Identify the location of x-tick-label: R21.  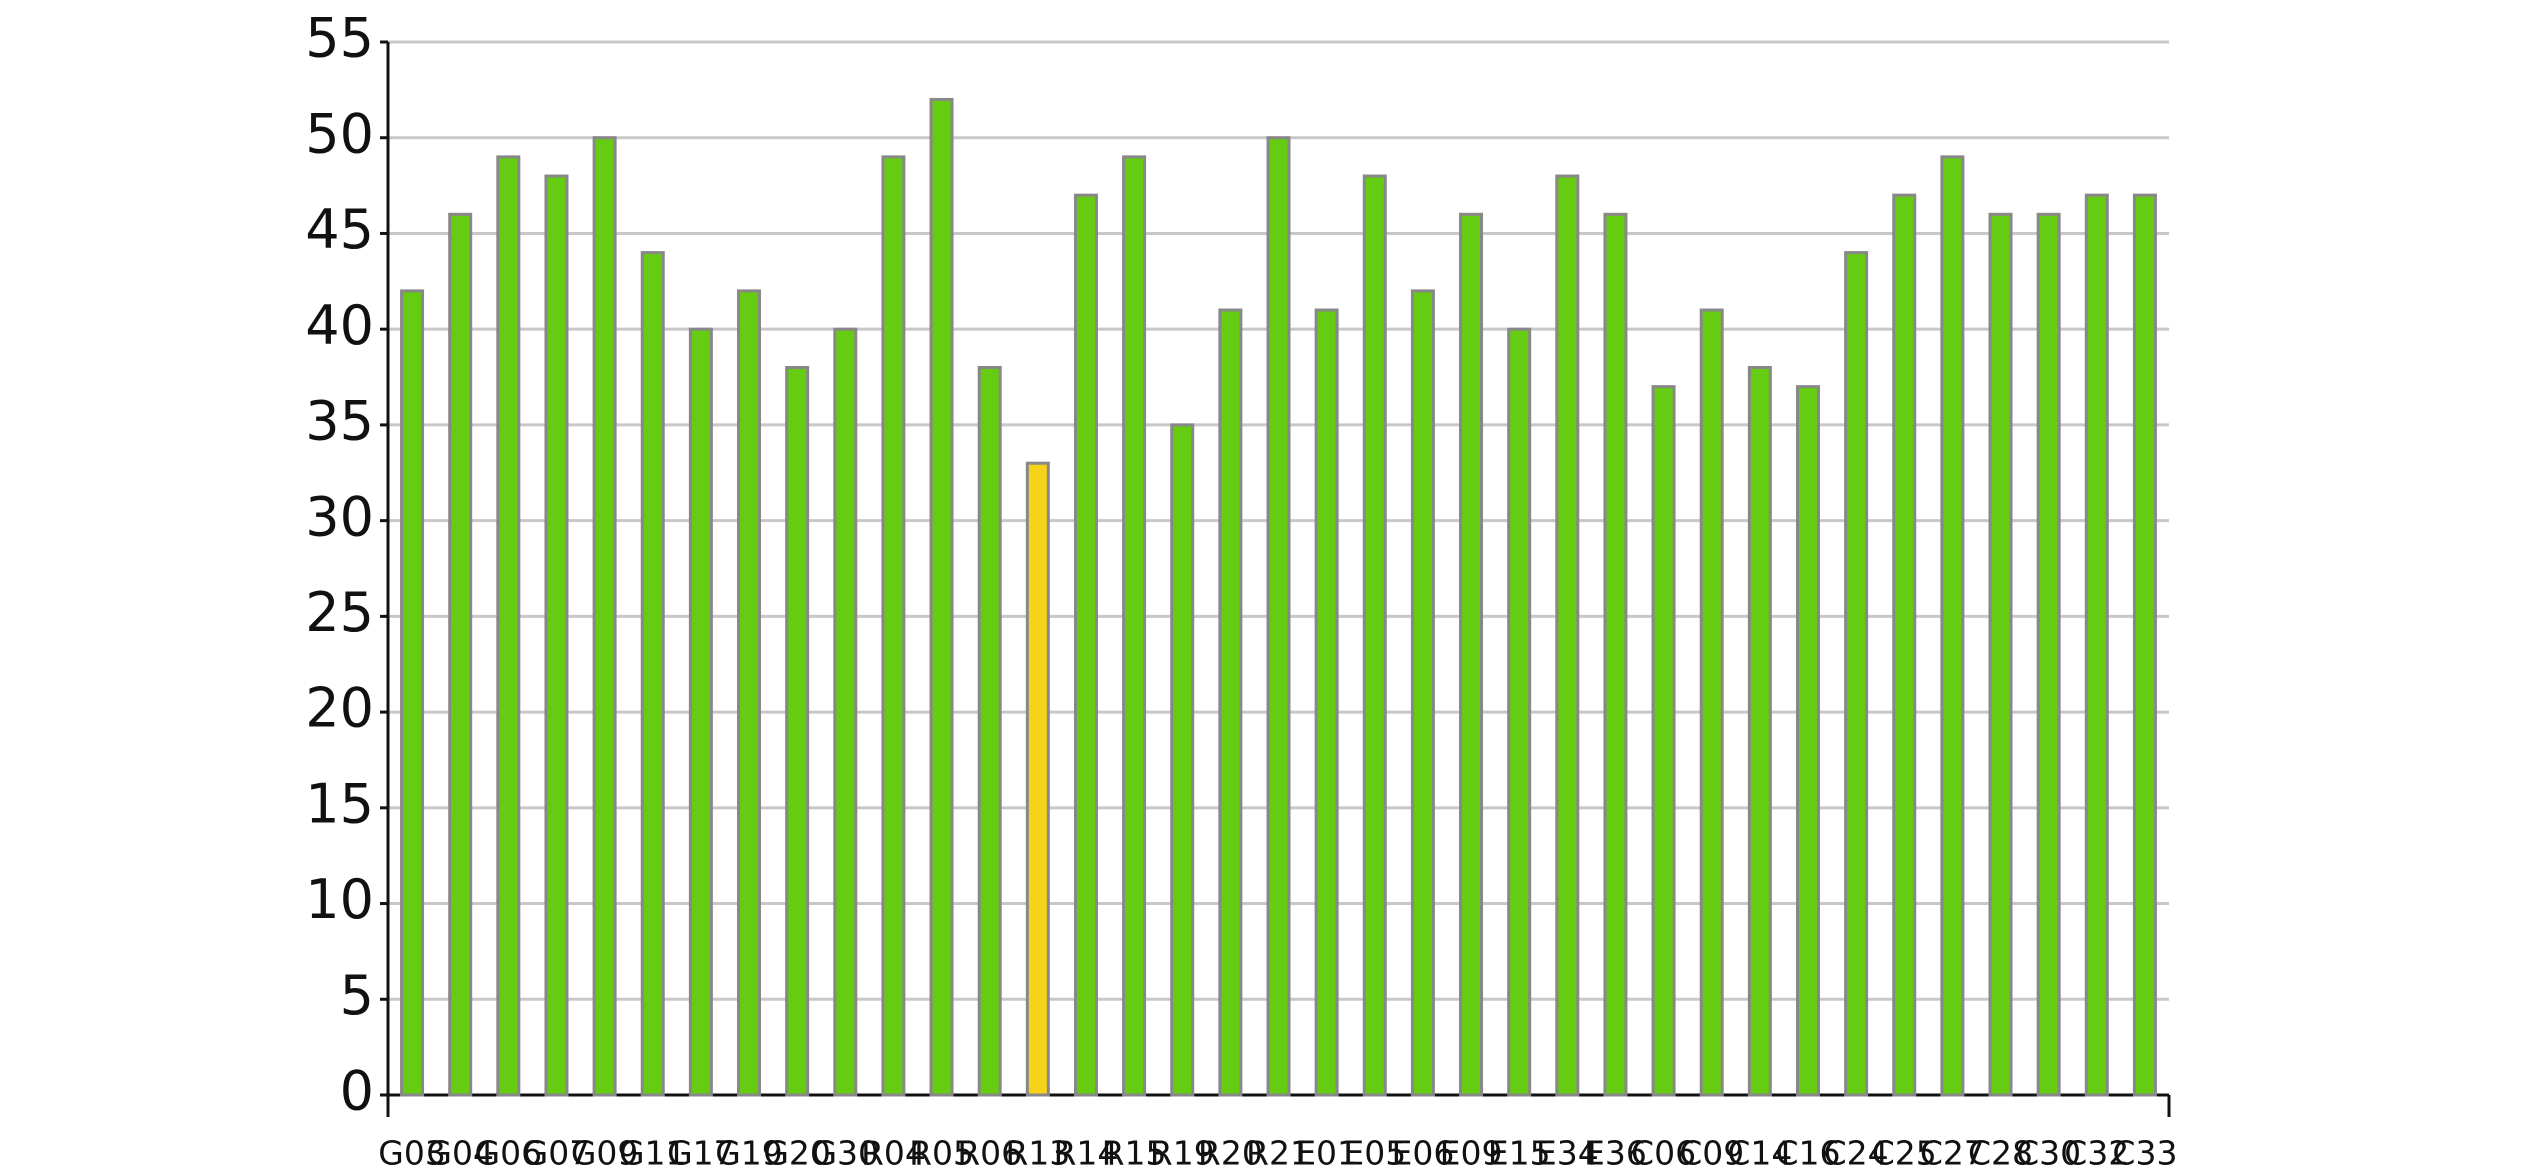
(1278, 1152).